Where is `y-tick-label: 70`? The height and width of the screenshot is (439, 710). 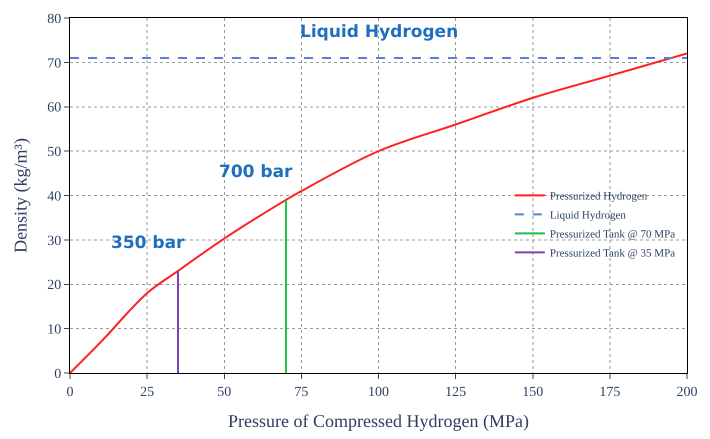 y-tick-label: 70 is located at coordinates (54, 64).